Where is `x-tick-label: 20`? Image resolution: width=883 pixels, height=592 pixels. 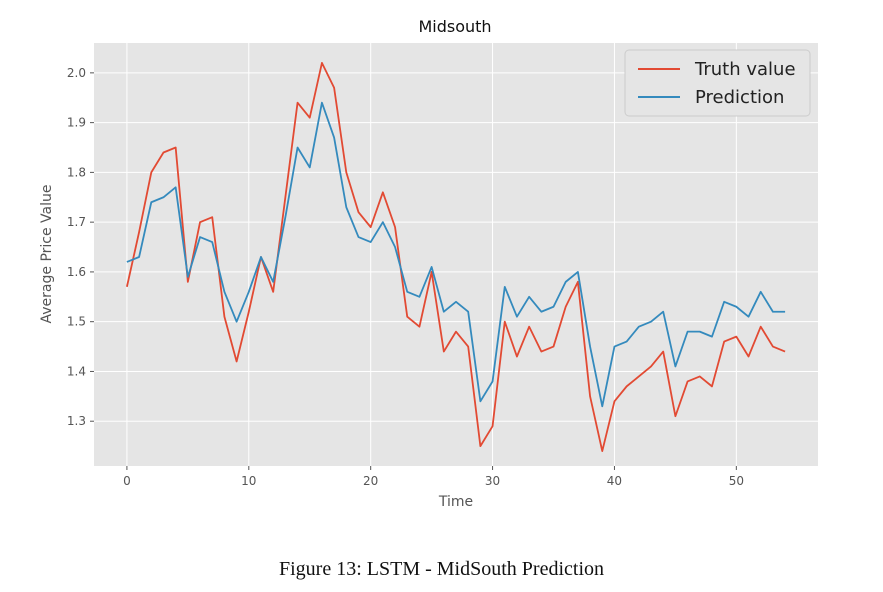 x-tick-label: 20 is located at coordinates (370, 481).